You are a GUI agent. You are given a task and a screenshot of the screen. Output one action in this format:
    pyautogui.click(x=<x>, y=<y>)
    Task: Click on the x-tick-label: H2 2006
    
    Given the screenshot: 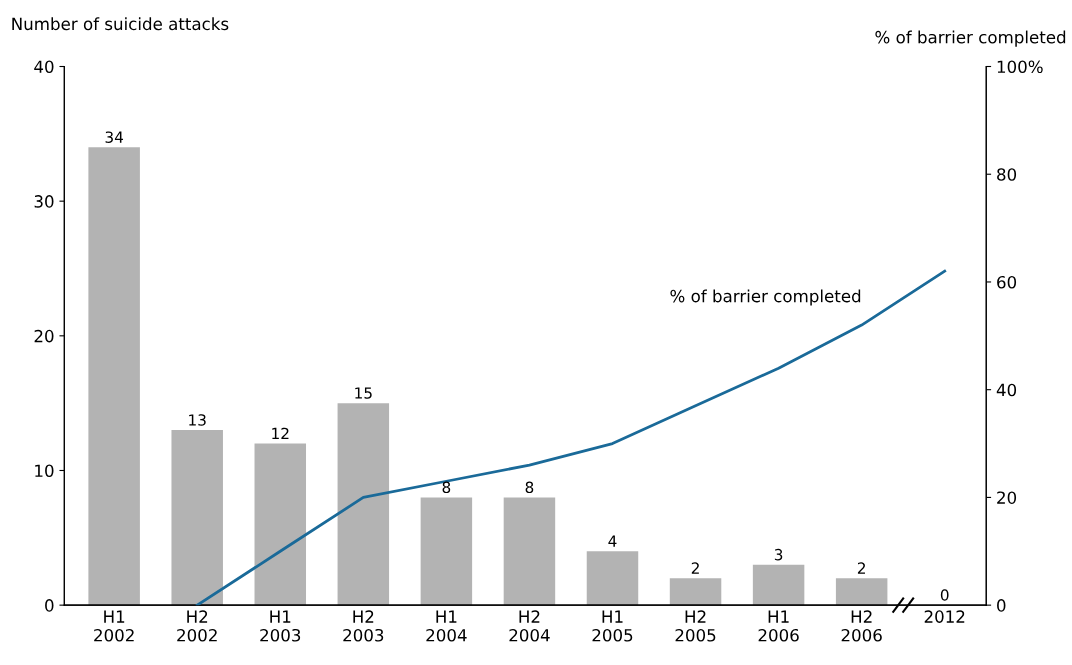 What is the action you would take?
    pyautogui.click(x=861, y=626)
    